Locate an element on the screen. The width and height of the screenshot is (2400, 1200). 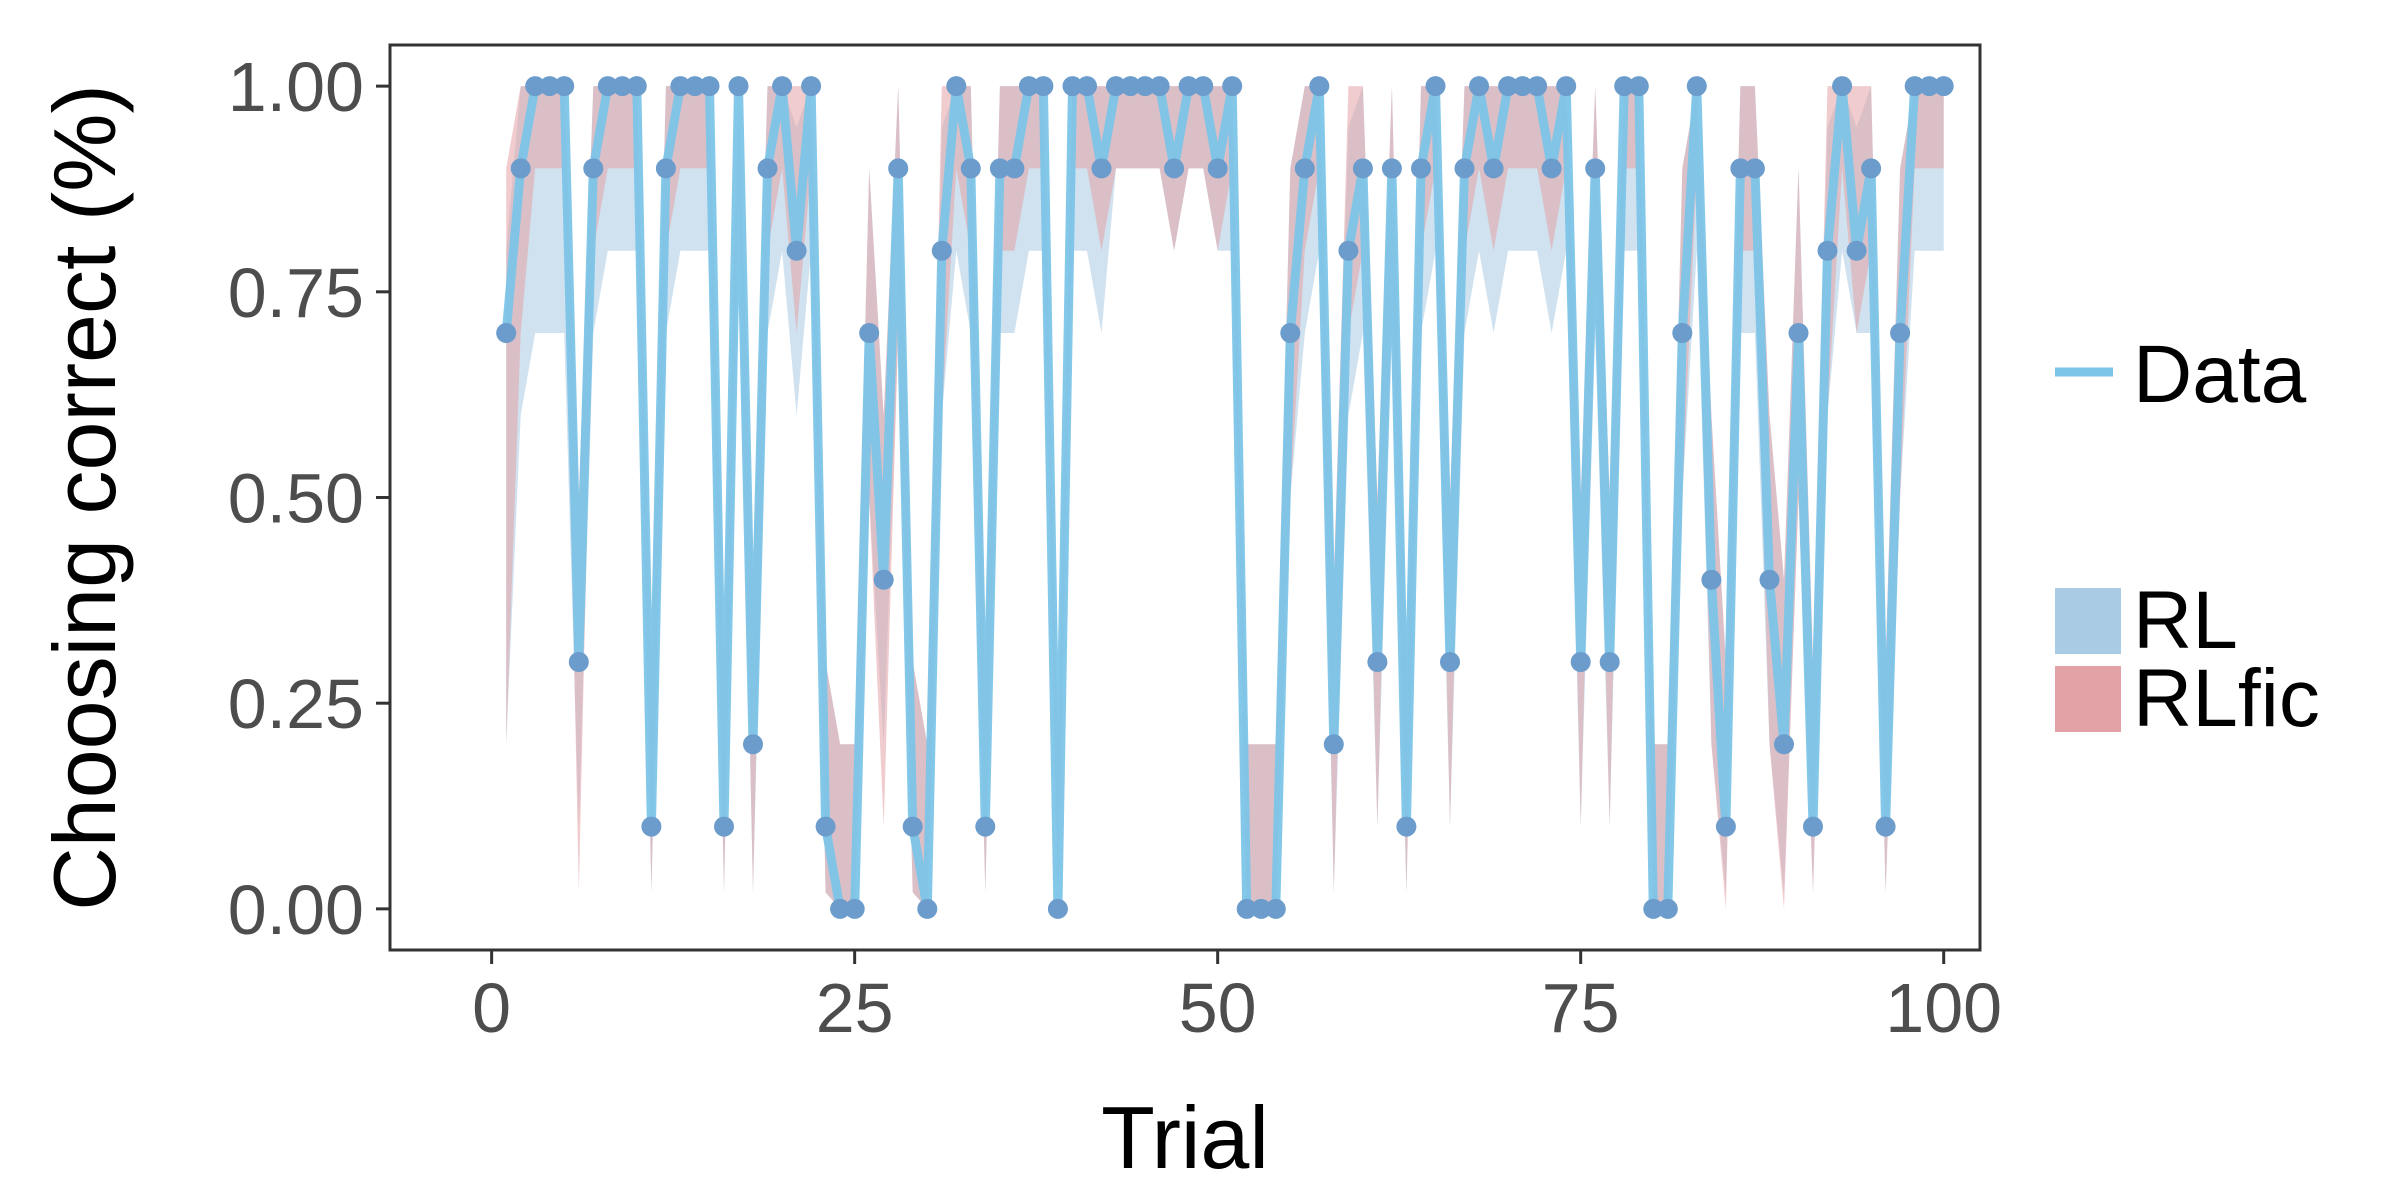
x-tick-label: 25 is located at coordinates (855, 1008).